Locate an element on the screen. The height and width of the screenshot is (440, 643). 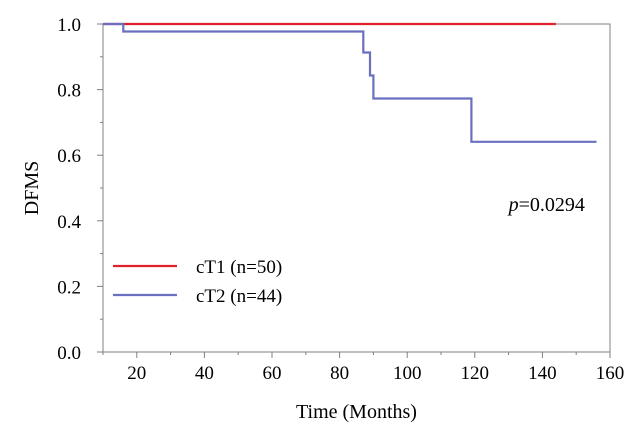
y-tick-label: 0.8 is located at coordinates (69, 91).